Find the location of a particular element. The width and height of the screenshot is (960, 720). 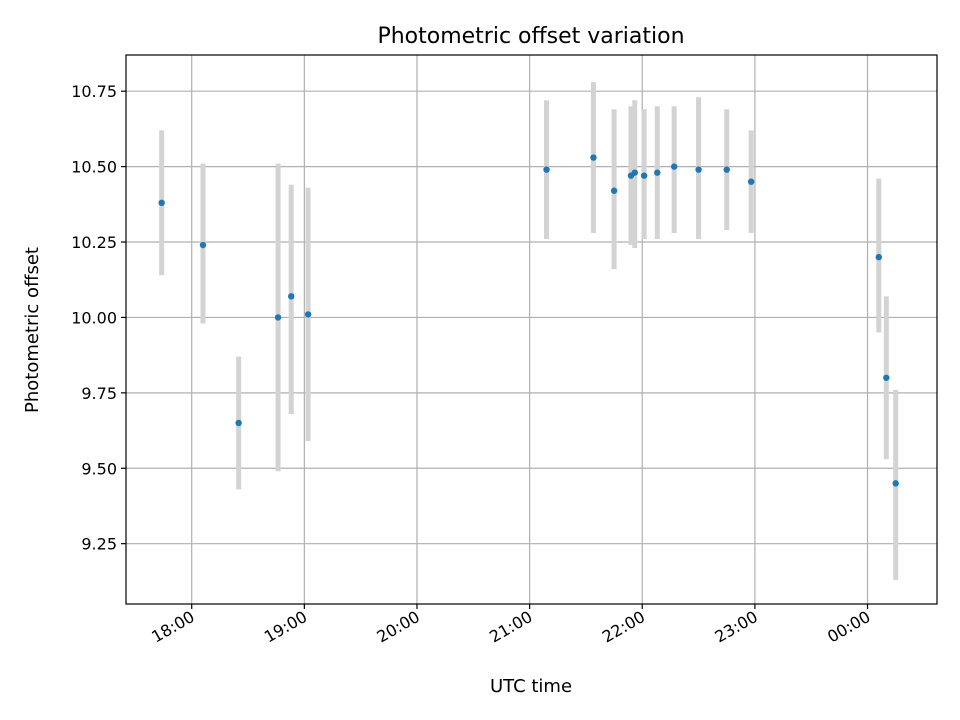

x-tick-label: 22:00 is located at coordinates (623, 627).